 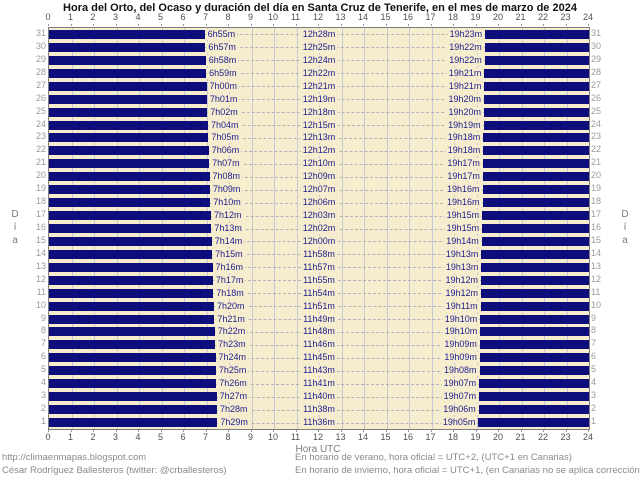 What do you see at coordinates (463, 190) in the screenshot?
I see `sunset-time-label: 19h16m` at bounding box center [463, 190].